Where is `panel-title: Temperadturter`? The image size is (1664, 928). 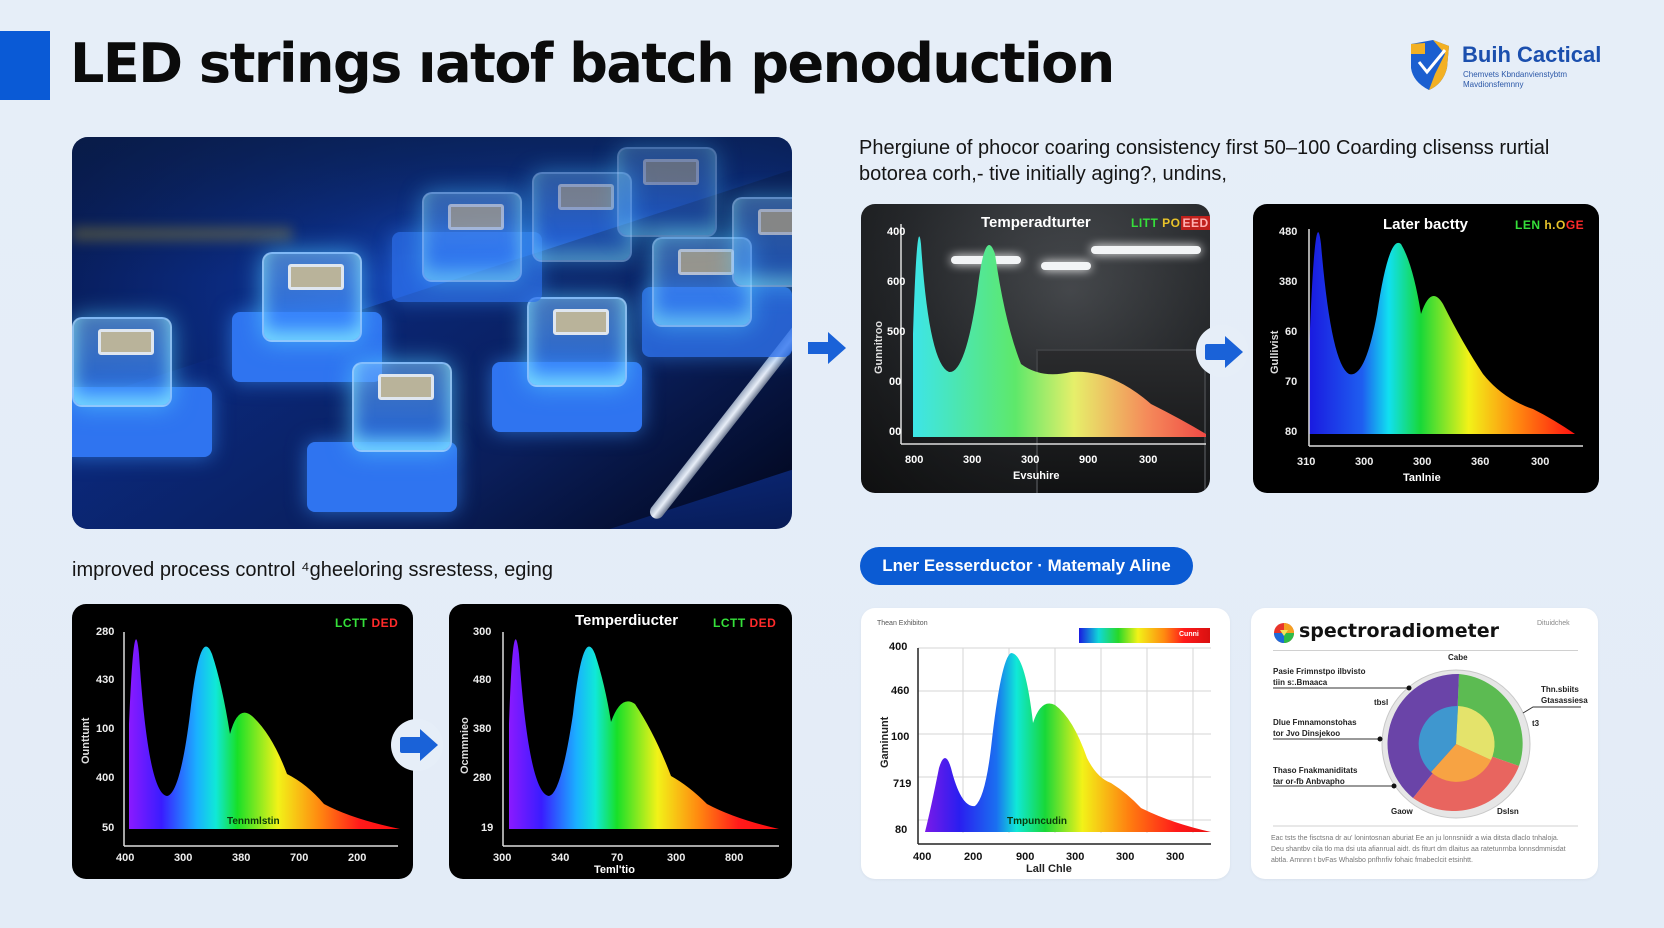
panel-title: Temperadturter is located at coordinates (1036, 222).